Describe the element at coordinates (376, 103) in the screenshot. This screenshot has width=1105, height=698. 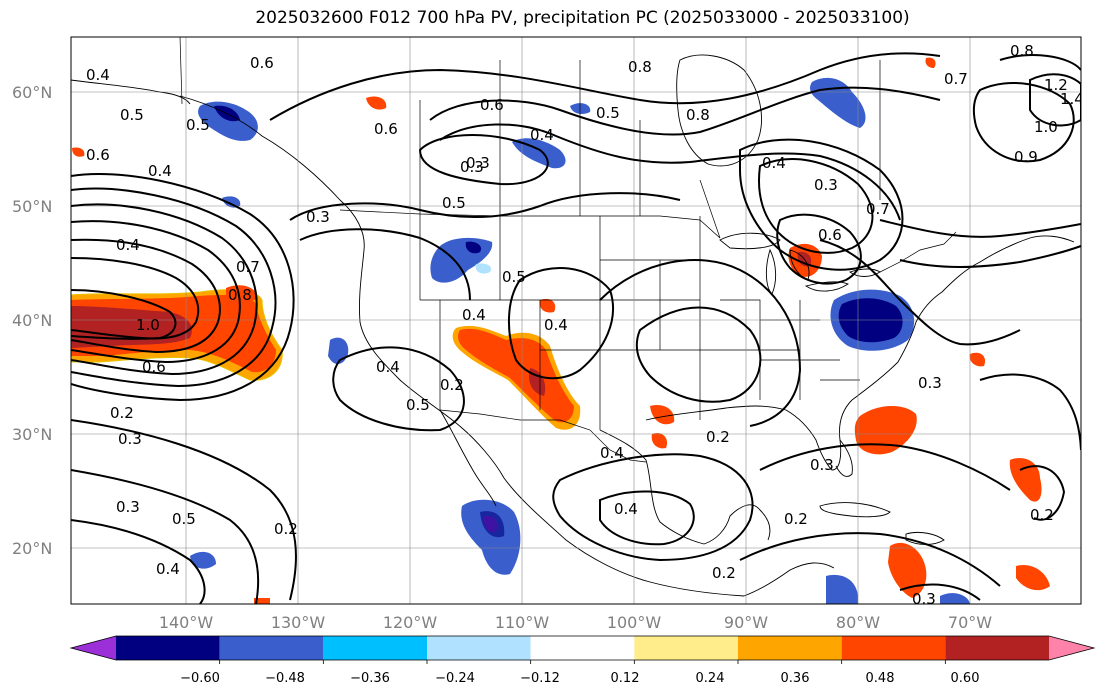
I see `shade-hudson-pos` at that location.